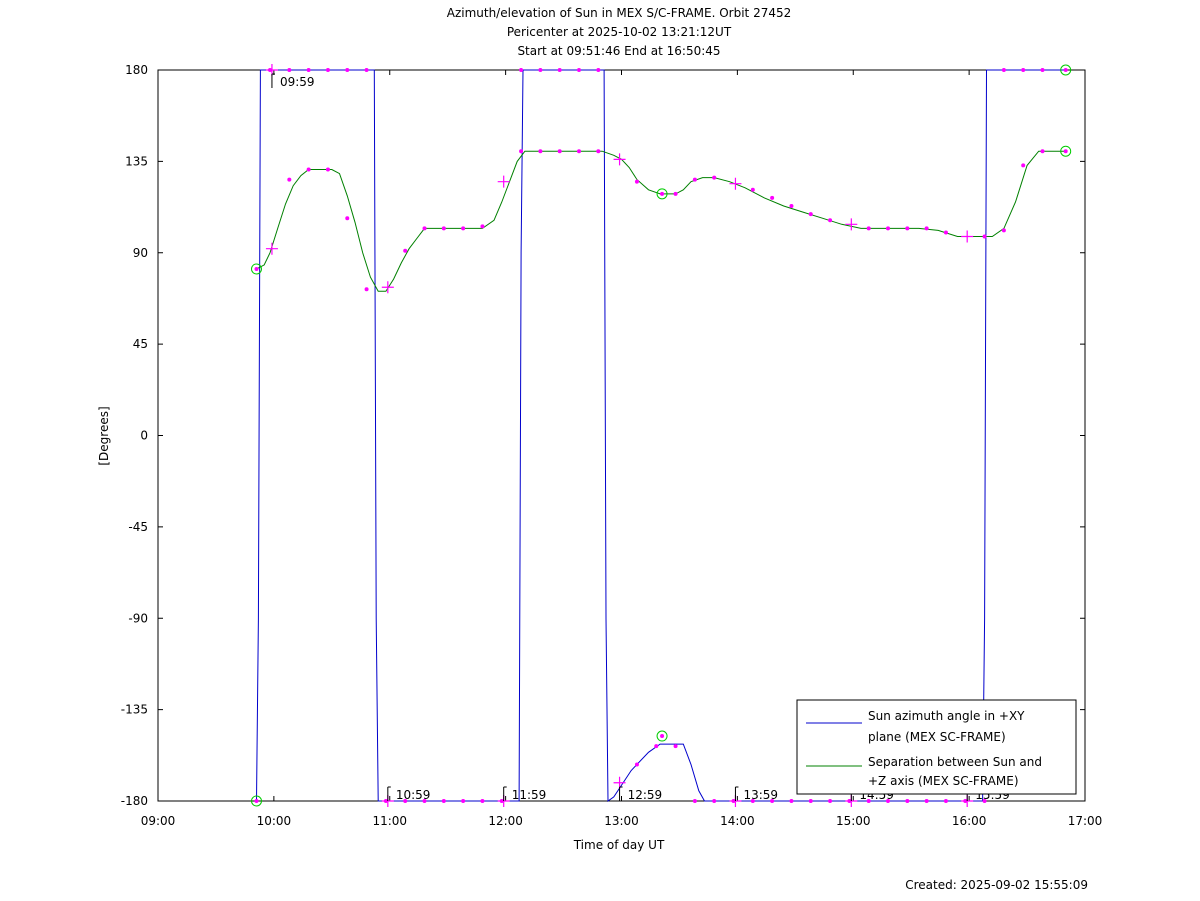 This screenshot has width=1200, height=901. Describe the element at coordinates (140, 344) in the screenshot. I see `y-tick-label: 45` at that location.